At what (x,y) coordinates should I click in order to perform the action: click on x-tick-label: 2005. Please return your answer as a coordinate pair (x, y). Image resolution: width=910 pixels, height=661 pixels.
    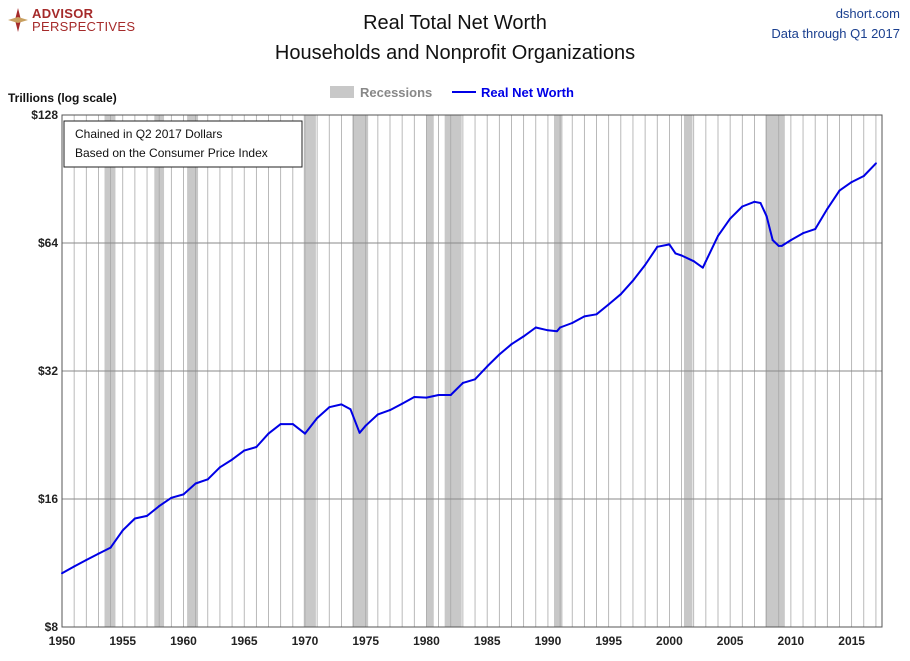
    Looking at the image, I should click on (730, 641).